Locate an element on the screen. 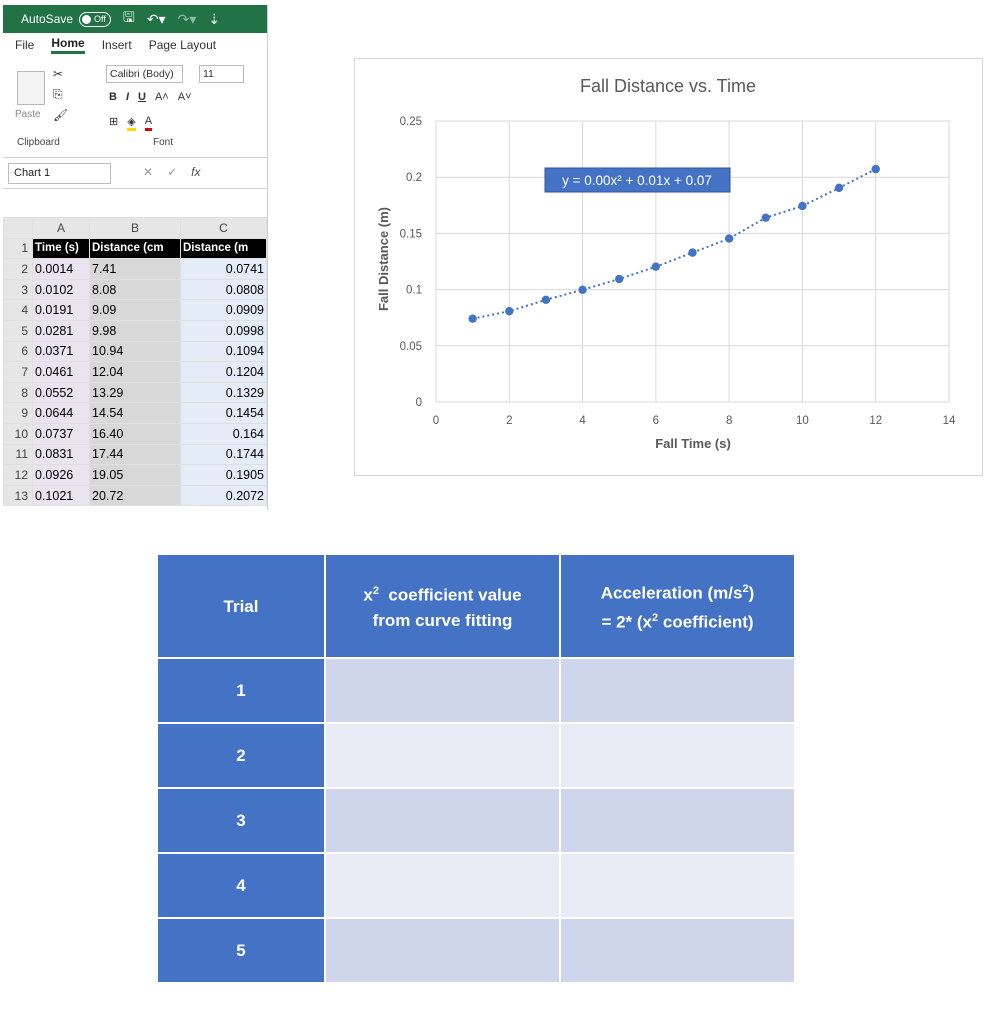 Image resolution: width=1006 pixels, height=1031 pixels. font-color-icon: A is located at coordinates (148, 123).